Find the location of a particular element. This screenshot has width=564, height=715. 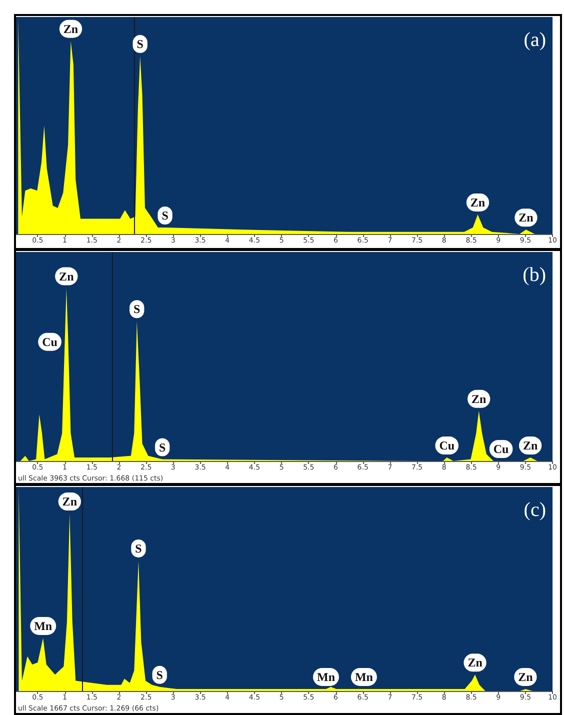

annotation: (a) is located at coordinates (535, 40).